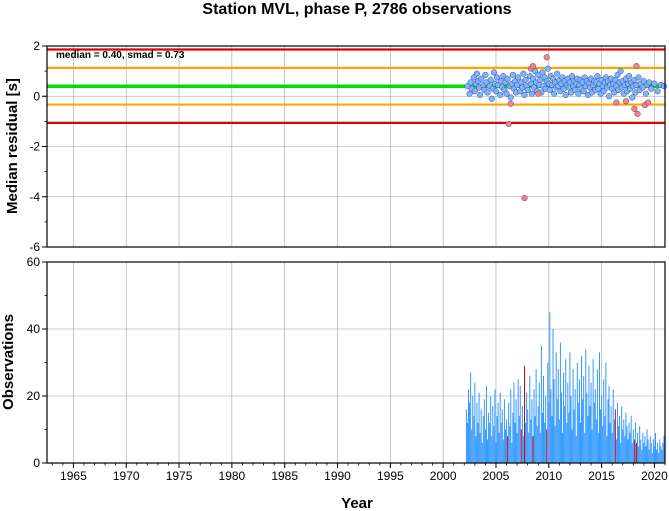 Image resolution: width=669 pixels, height=511 pixels. Describe the element at coordinates (654, 476) in the screenshot. I see `x-tick-label: 2020` at that location.